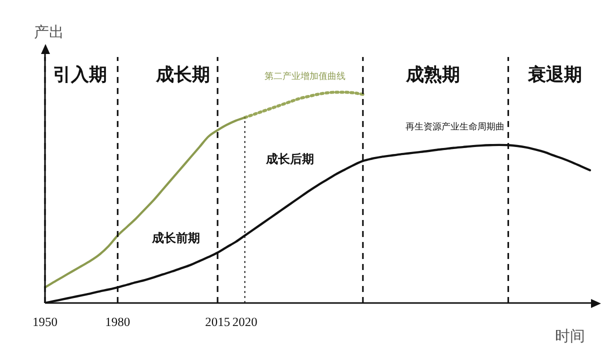  What do you see at coordinates (245, 321) in the screenshot?
I see `x-tick-label: 2020` at bounding box center [245, 321].